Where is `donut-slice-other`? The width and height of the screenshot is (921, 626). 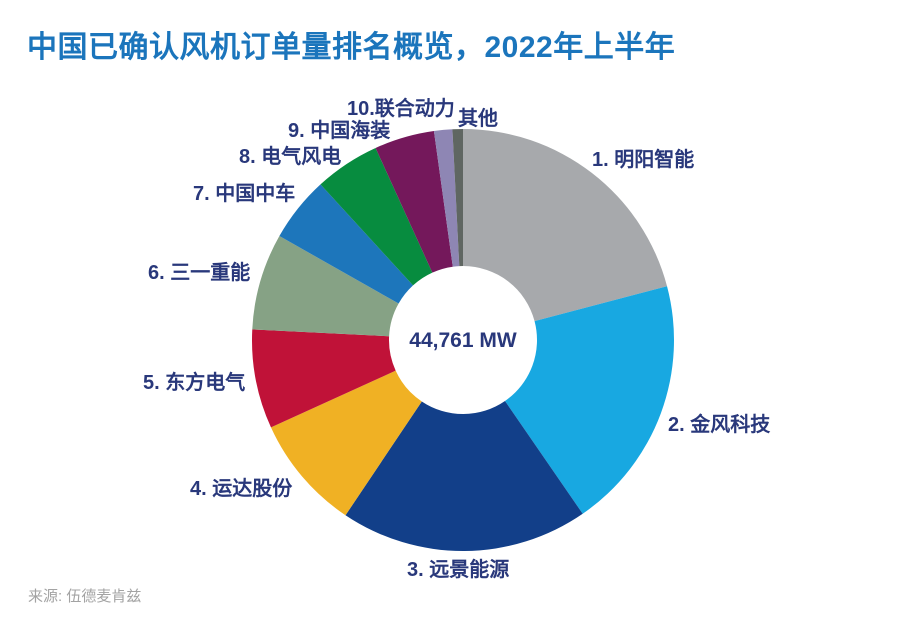 donut-slice-other is located at coordinates (457, 198).